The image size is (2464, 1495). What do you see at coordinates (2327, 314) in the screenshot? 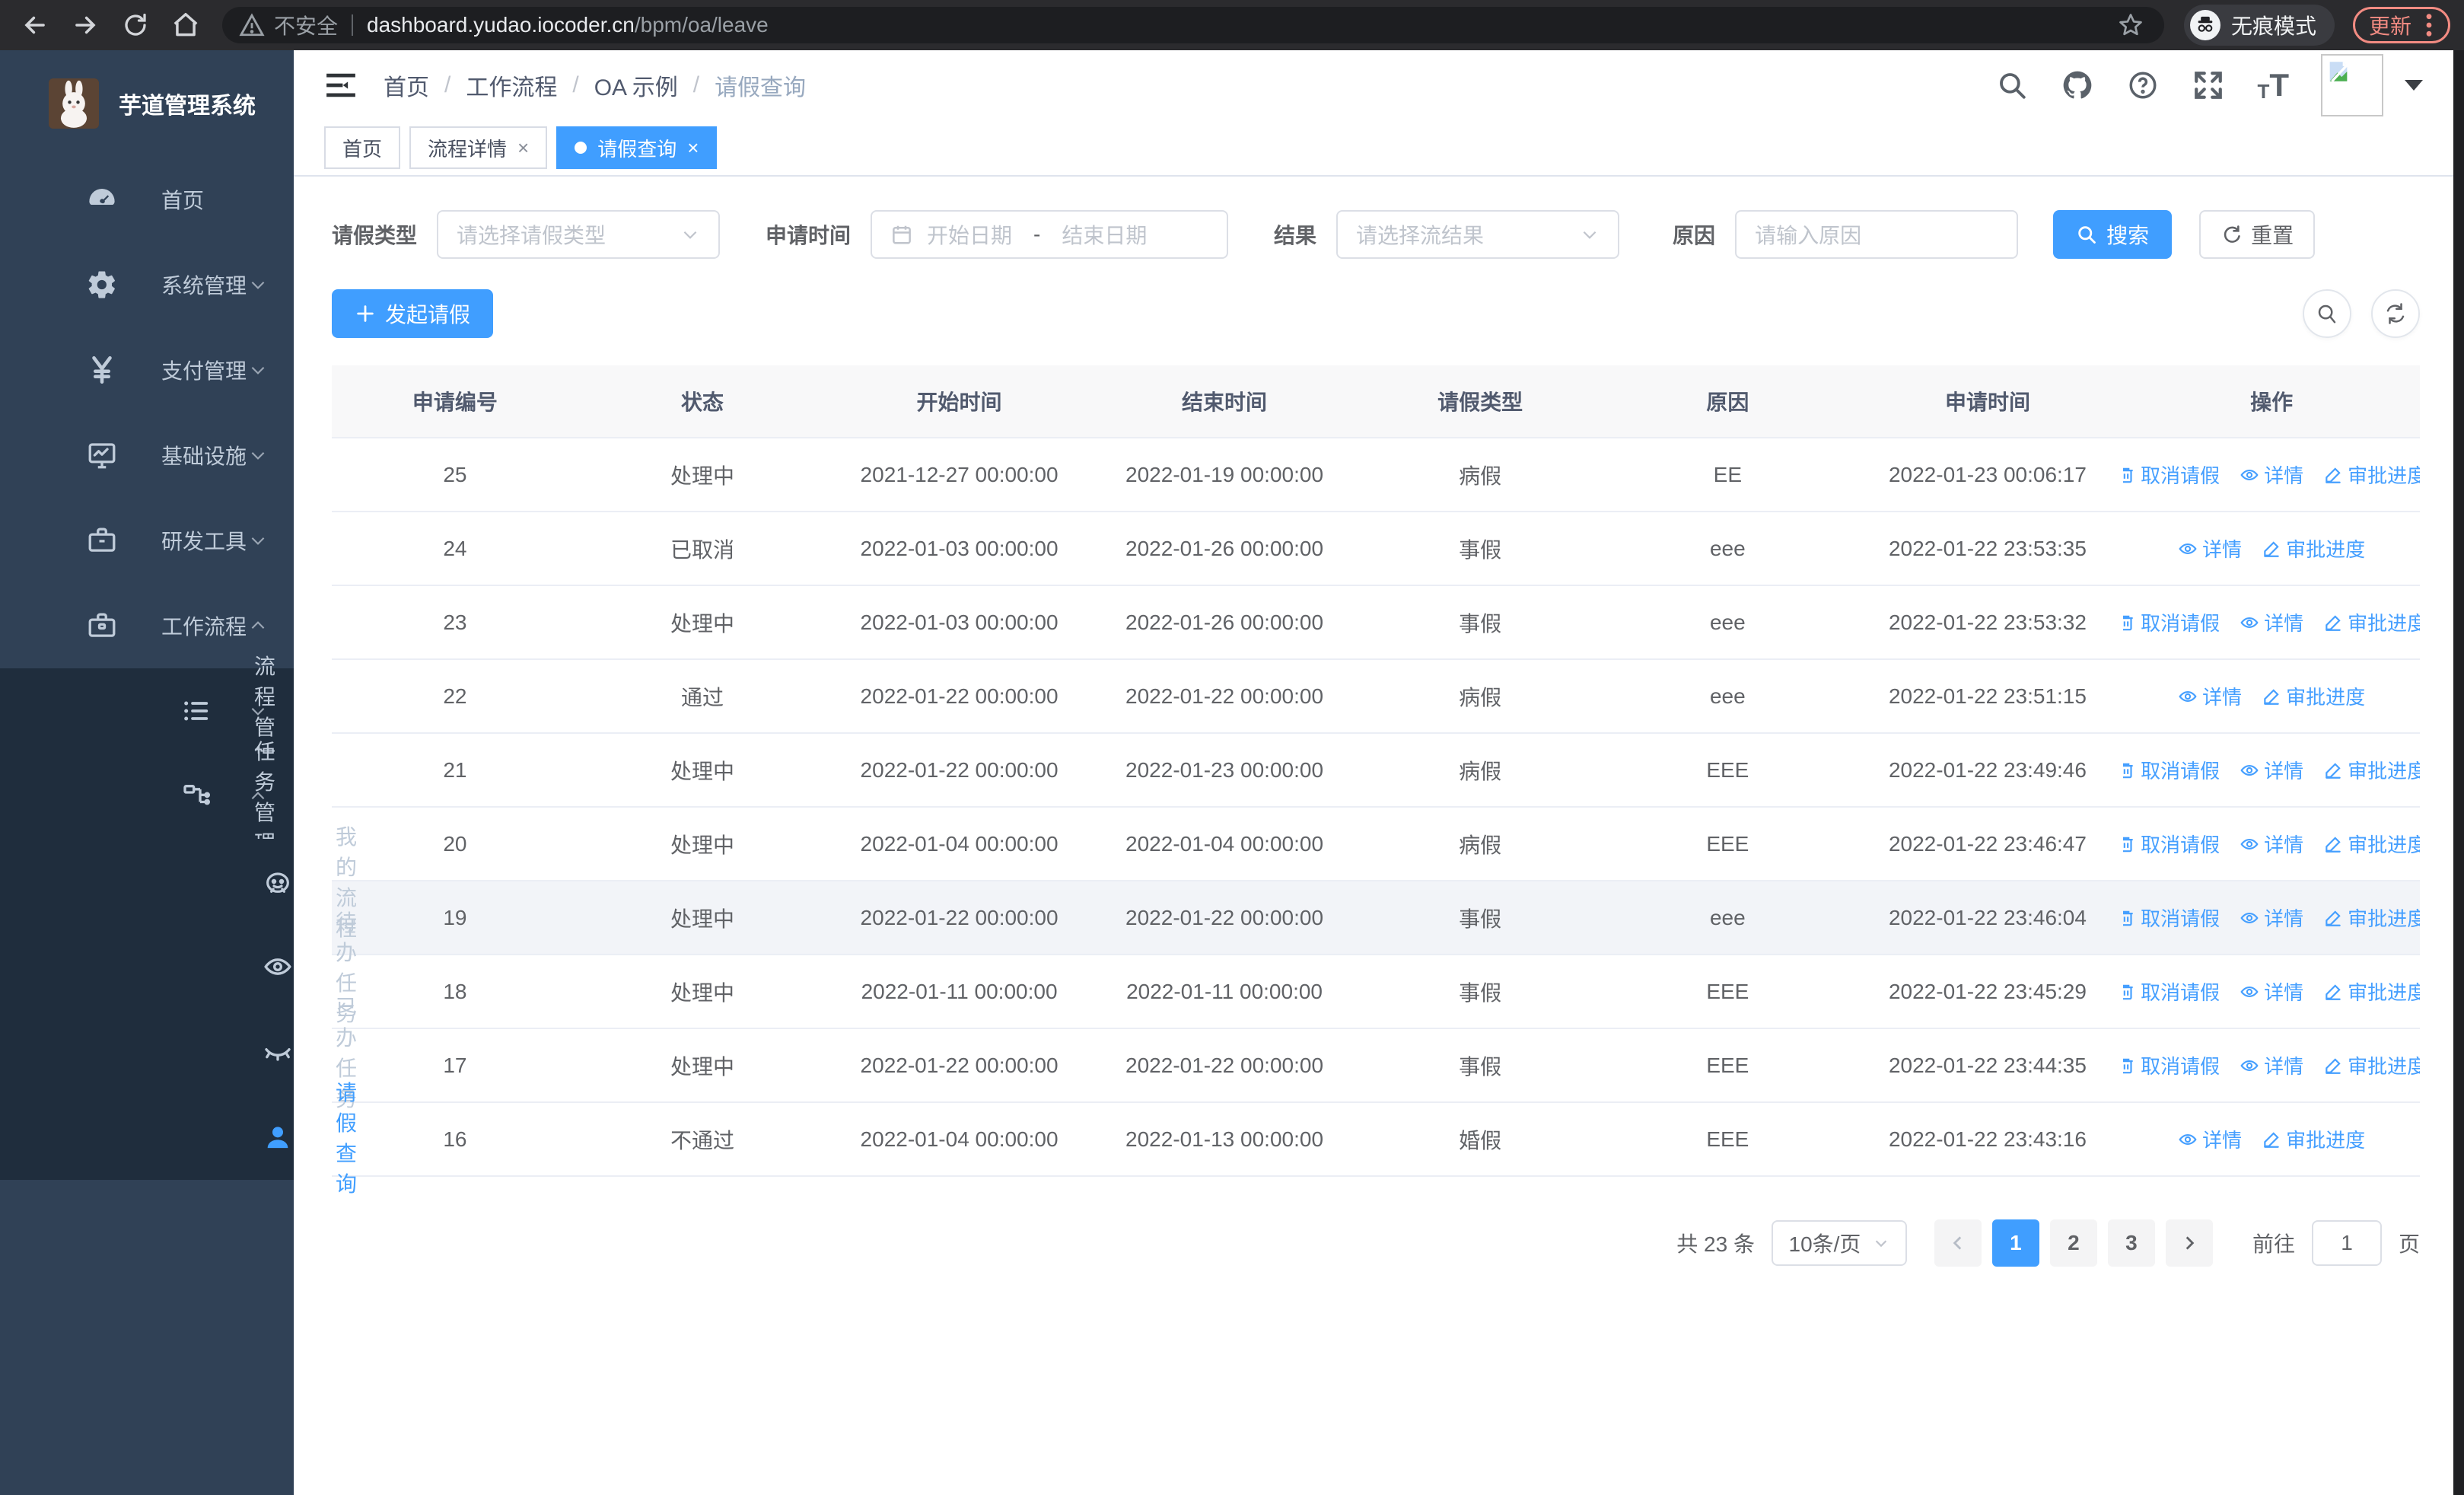
I see `toggle-search-button` at bounding box center [2327, 314].